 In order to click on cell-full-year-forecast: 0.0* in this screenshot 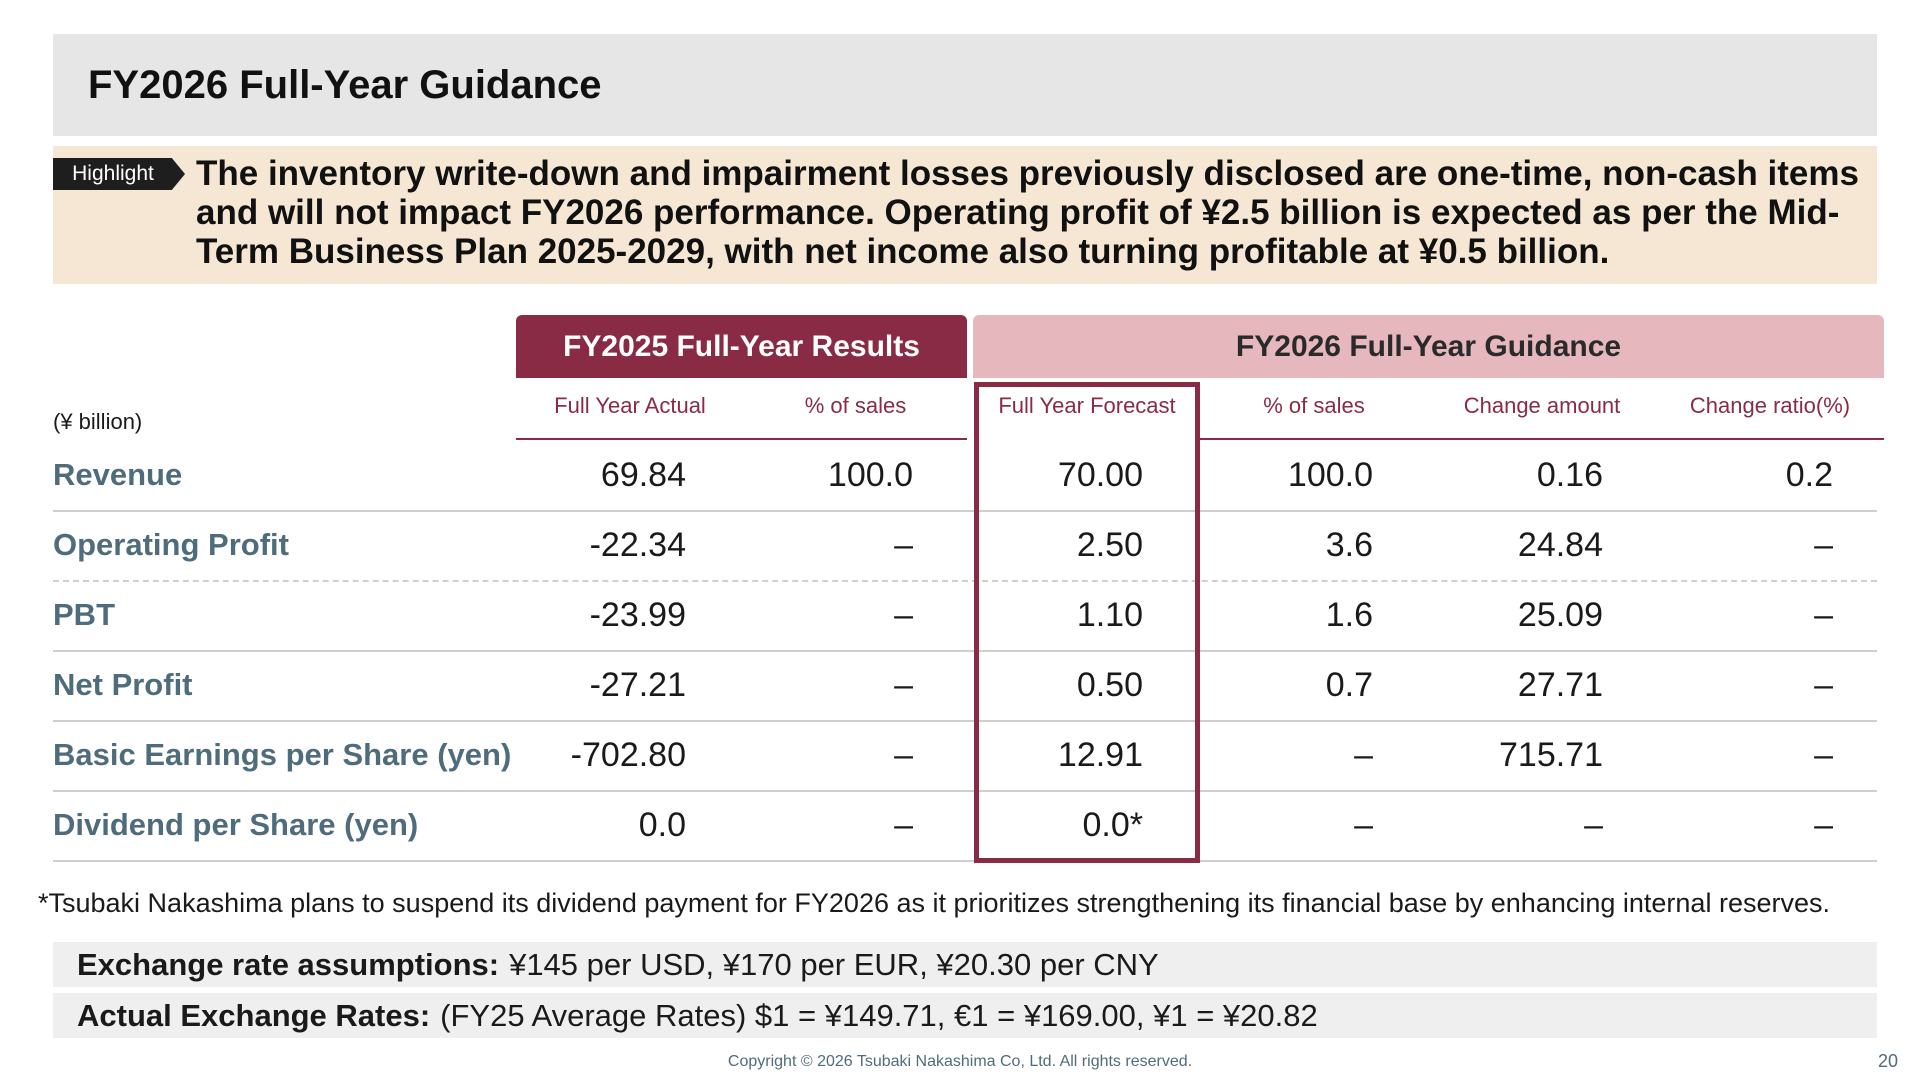, I will do `click(1113, 825)`.